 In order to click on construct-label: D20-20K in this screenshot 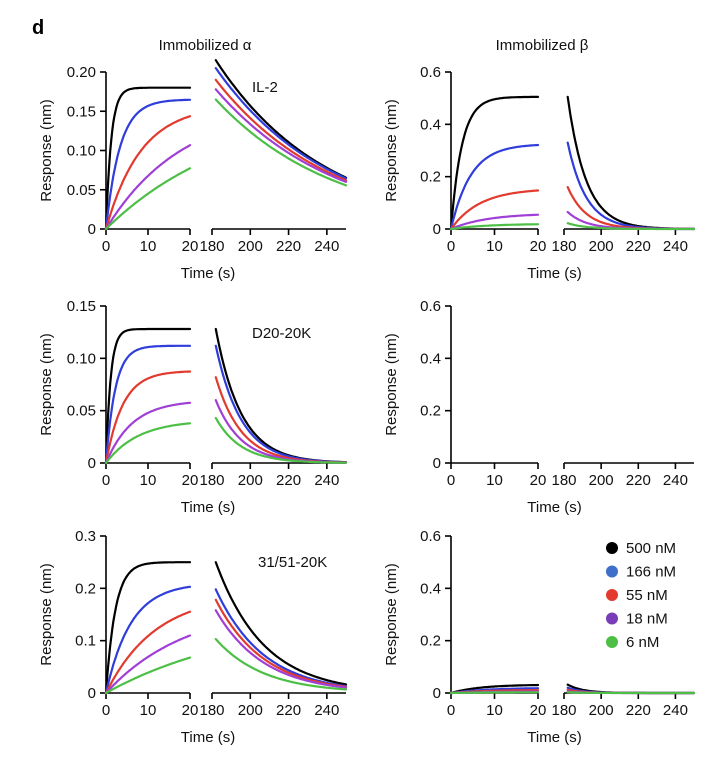, I will do `click(281, 333)`.